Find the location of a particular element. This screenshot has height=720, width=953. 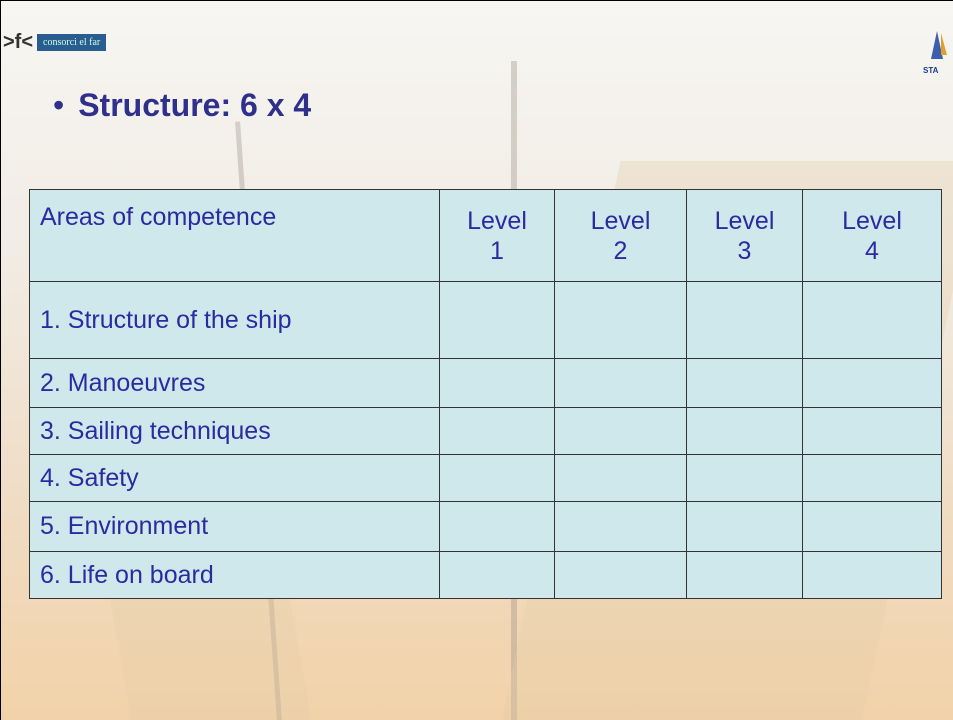

table-row: 6. Life on board is located at coordinates (485, 575).